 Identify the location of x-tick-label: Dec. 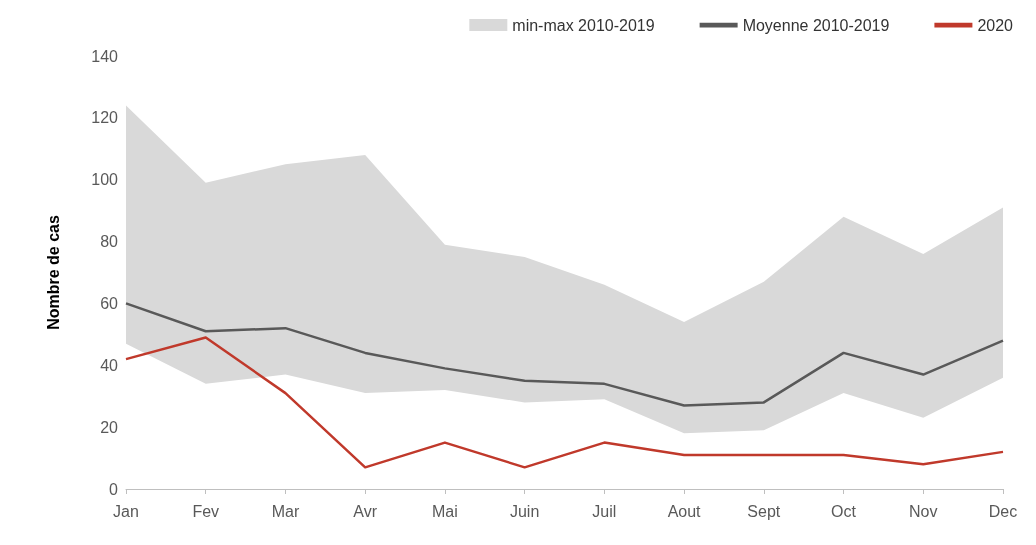
(1003, 511).